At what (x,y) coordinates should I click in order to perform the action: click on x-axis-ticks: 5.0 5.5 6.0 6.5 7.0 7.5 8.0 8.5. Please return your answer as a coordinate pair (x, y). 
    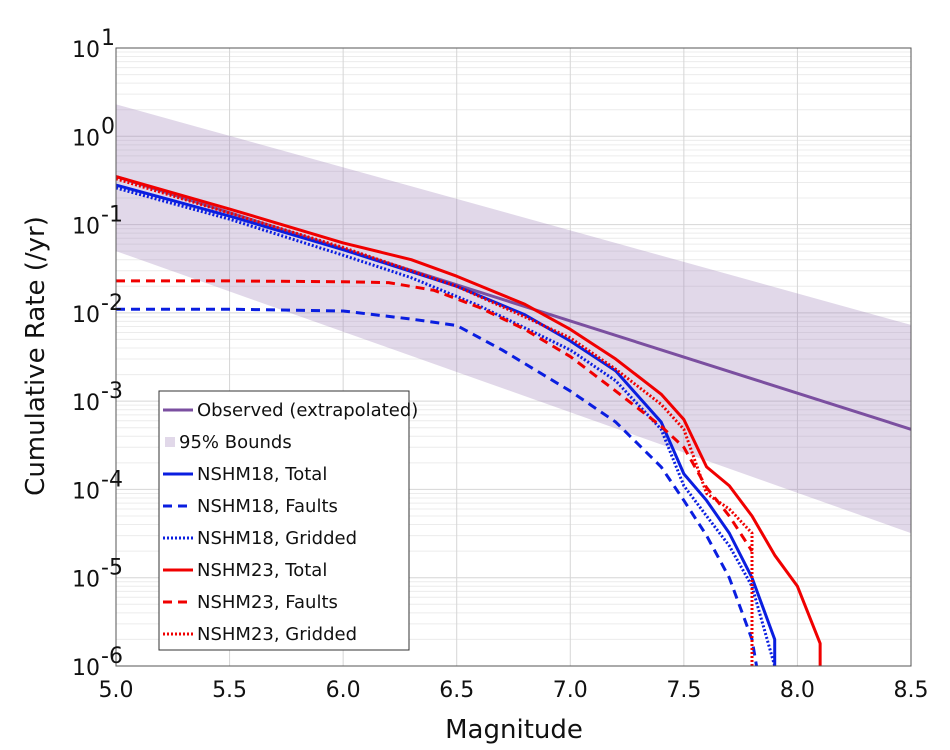
    Looking at the image, I should click on (514, 690).